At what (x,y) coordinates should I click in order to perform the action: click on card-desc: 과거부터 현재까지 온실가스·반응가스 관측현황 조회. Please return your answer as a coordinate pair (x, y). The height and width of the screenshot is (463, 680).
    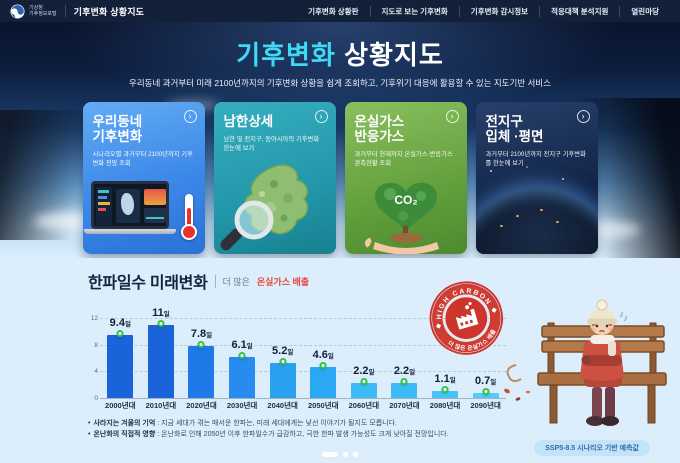
    Looking at the image, I should click on (403, 159).